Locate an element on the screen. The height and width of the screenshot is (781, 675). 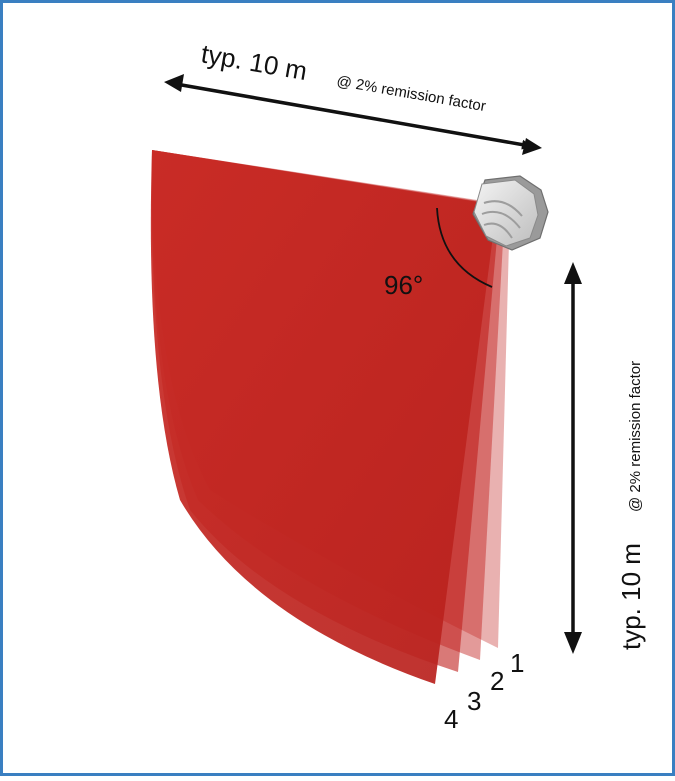
horizontal-range-arrow is located at coordinates (353, 116).